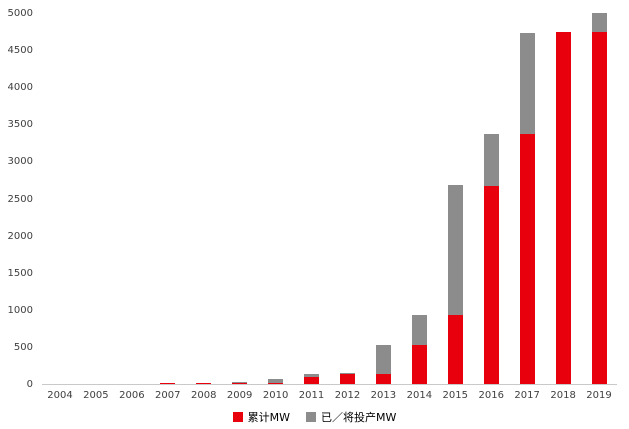 The width and height of the screenshot is (629, 429). I want to click on stacked-bar-2012, so click(347, 378).